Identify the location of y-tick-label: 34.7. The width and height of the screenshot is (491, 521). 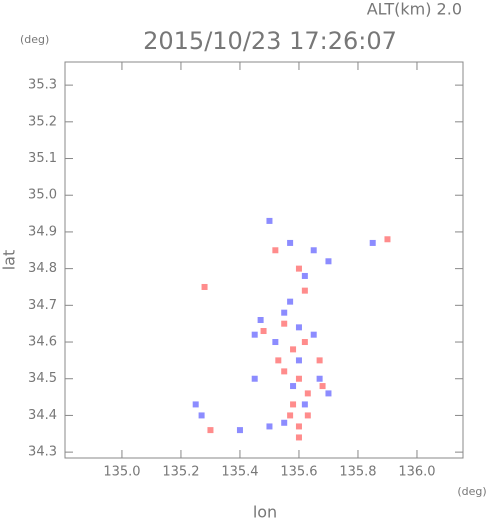
(42, 305).